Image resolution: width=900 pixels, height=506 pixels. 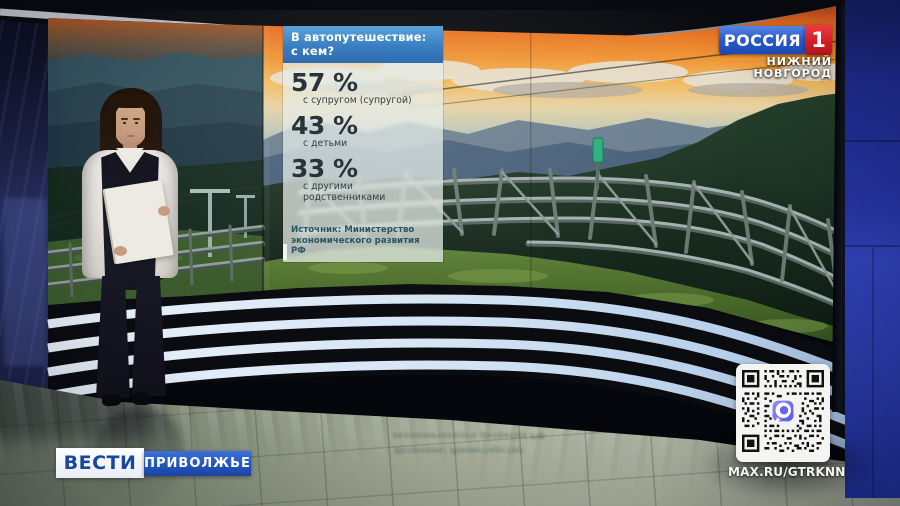 I want to click on infographic-header: В автопутешествие: с кем?, so click(x=363, y=44).